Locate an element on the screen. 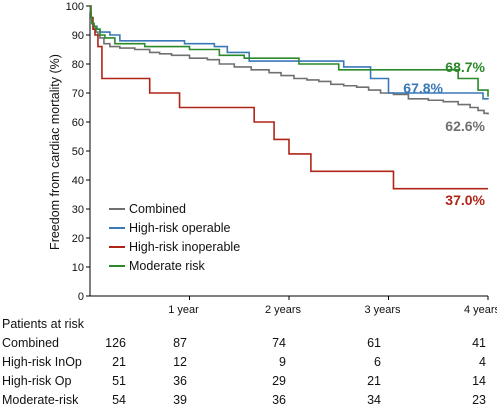 The width and height of the screenshot is (497, 407). risk-count: 74 is located at coordinates (279, 343).